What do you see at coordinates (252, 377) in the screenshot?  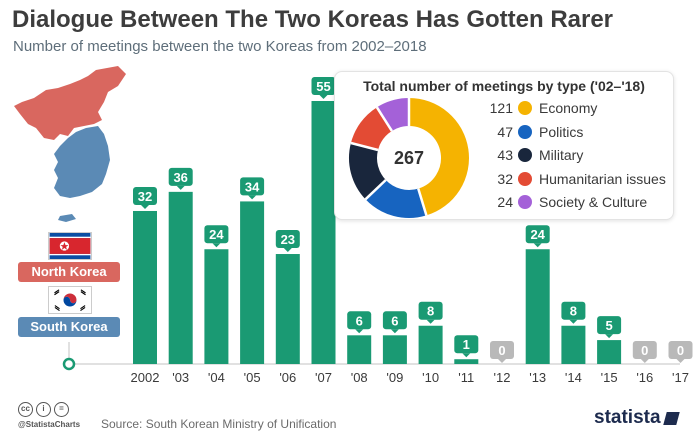 I see `x-tick-label: '05` at bounding box center [252, 377].